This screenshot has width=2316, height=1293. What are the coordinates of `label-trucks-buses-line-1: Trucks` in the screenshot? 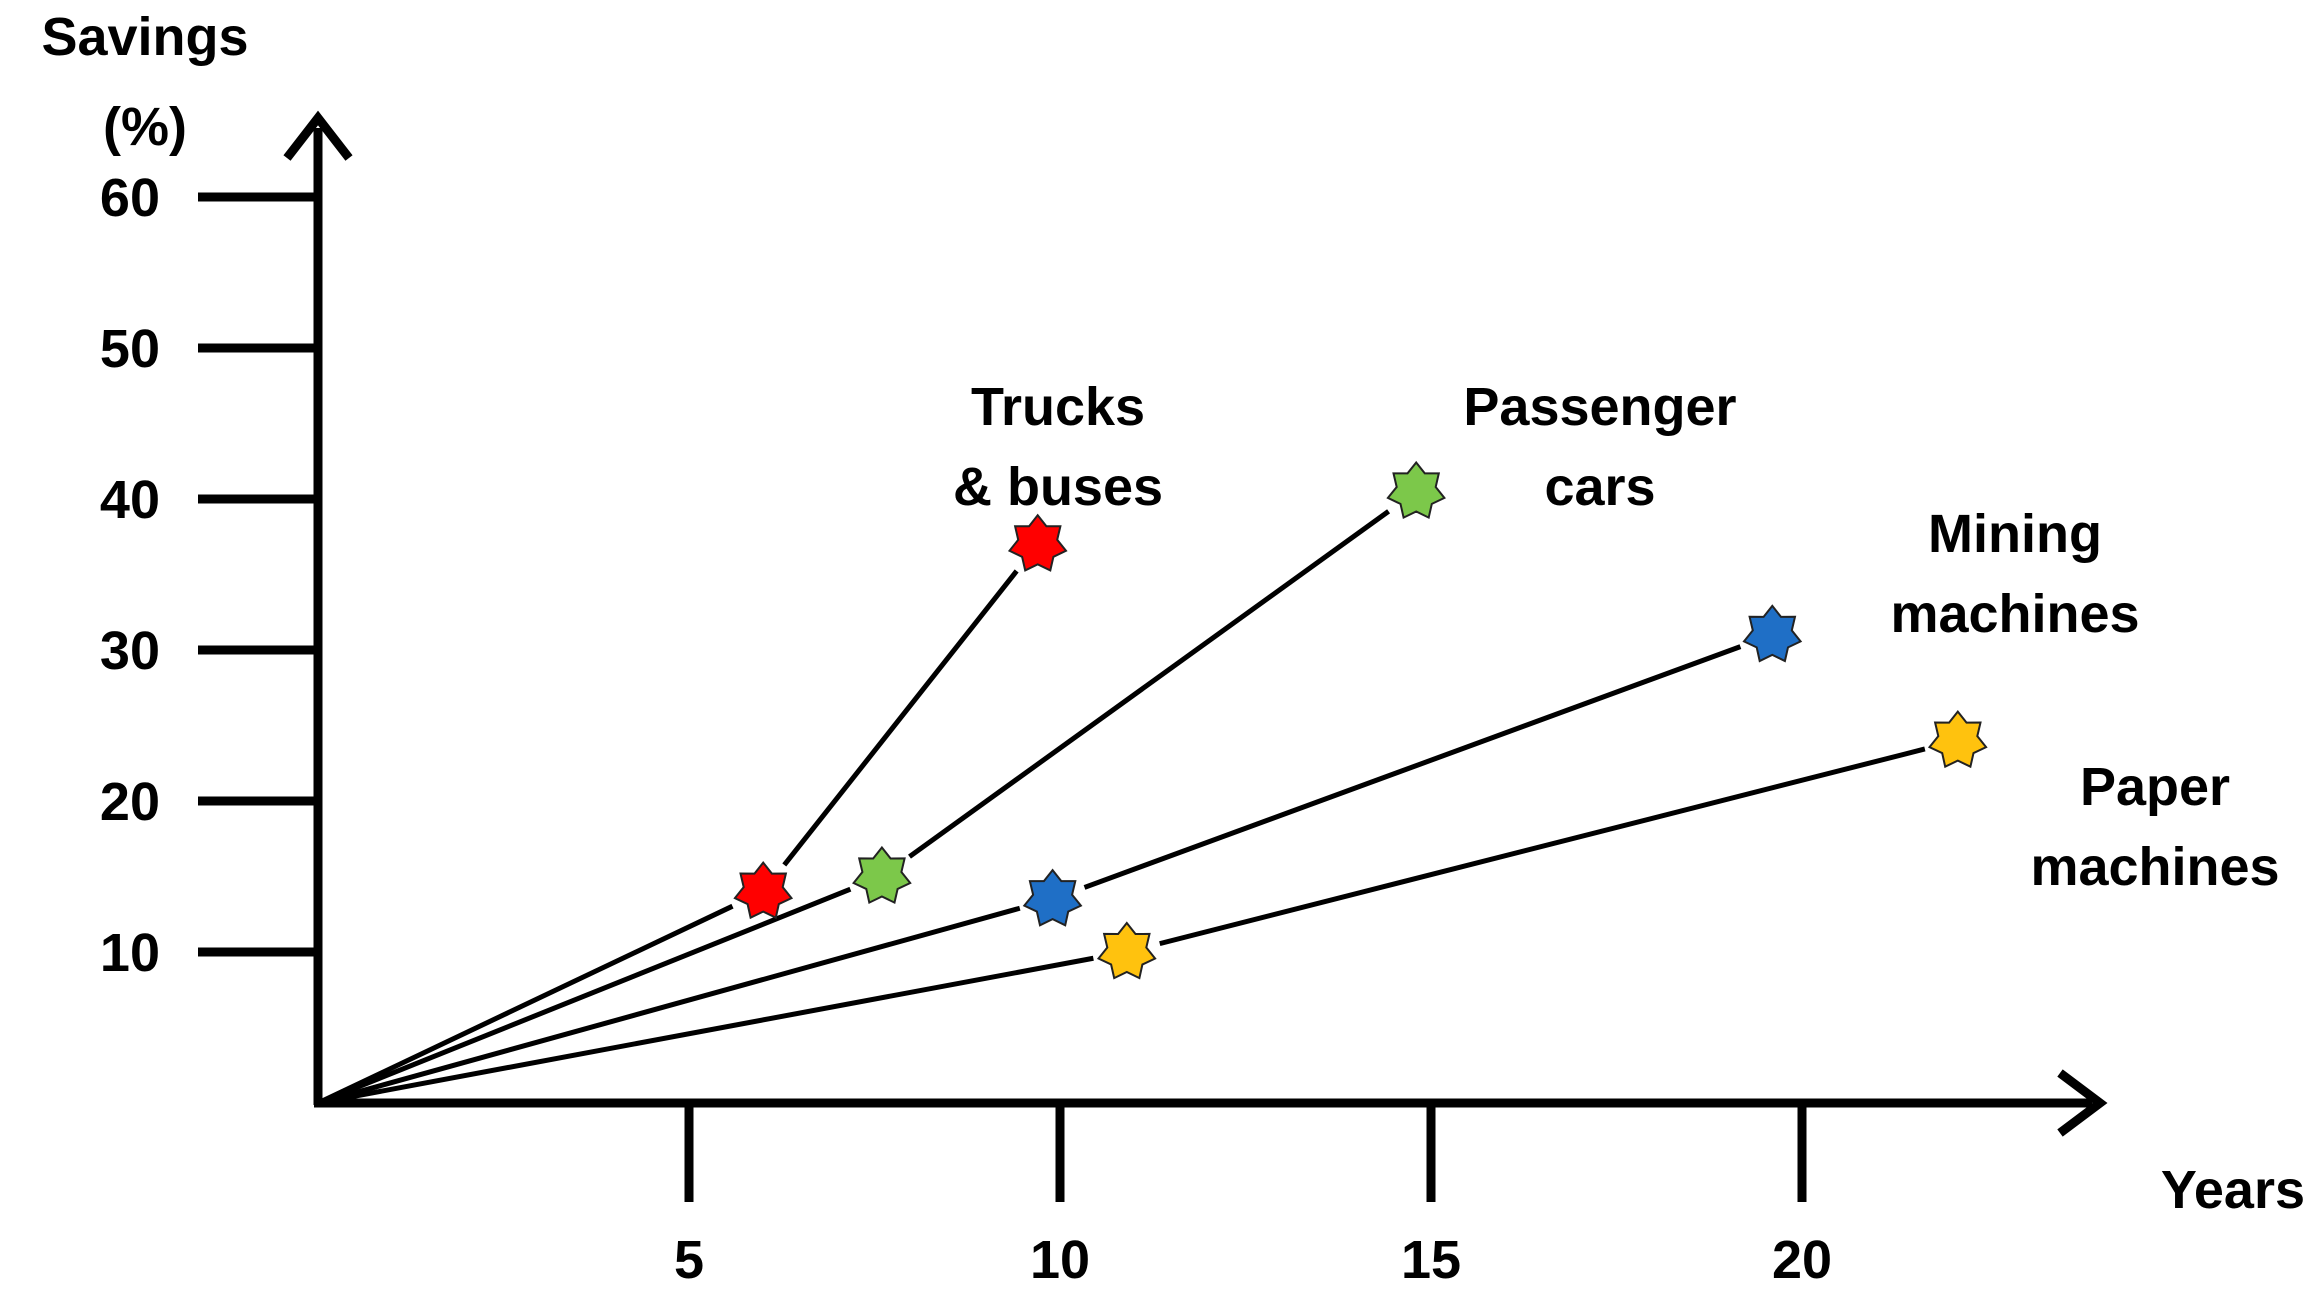 It's located at (1058, 407).